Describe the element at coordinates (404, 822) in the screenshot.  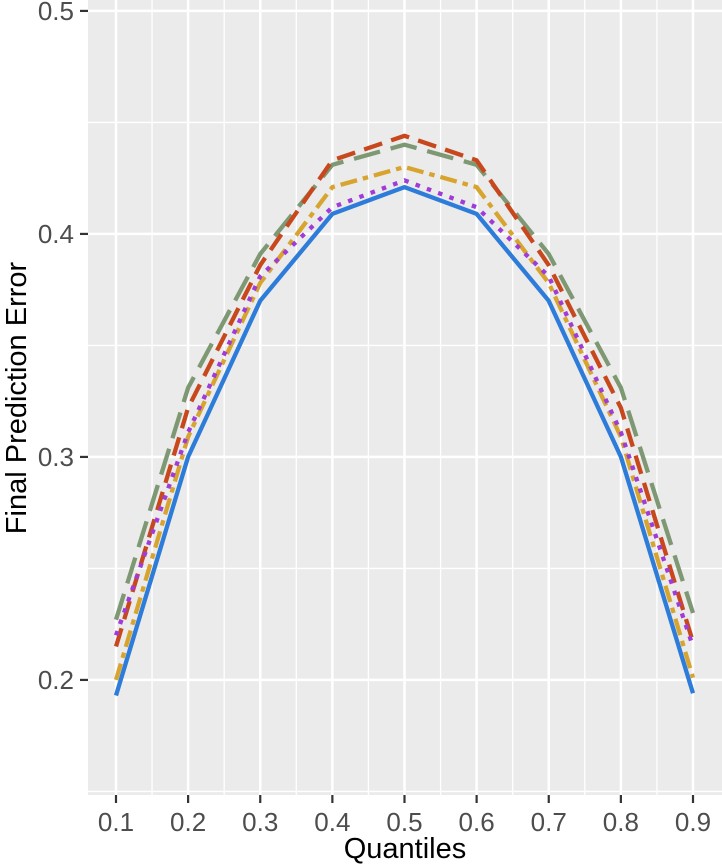
I see `x-tick-label: 0.5` at that location.